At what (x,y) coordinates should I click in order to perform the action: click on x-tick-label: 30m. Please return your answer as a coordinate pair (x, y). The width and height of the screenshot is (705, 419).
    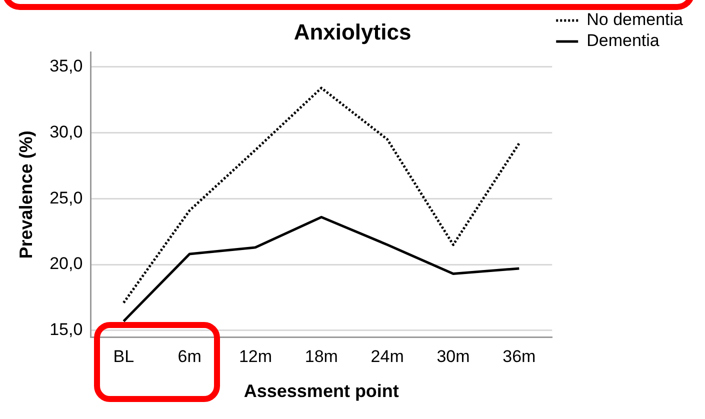
    Looking at the image, I should click on (453, 356).